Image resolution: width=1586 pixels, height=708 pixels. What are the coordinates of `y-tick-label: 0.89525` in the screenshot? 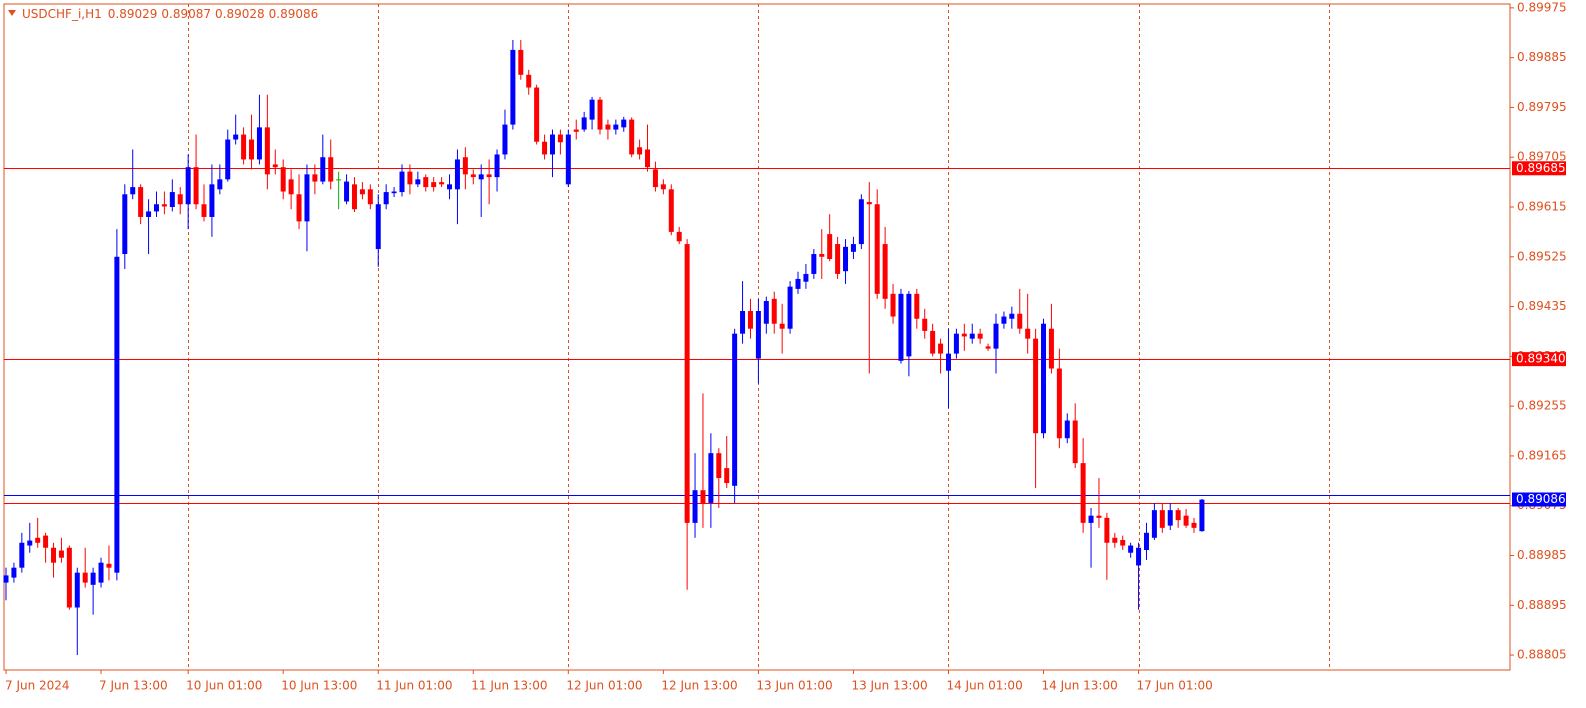 It's located at (1542, 256).